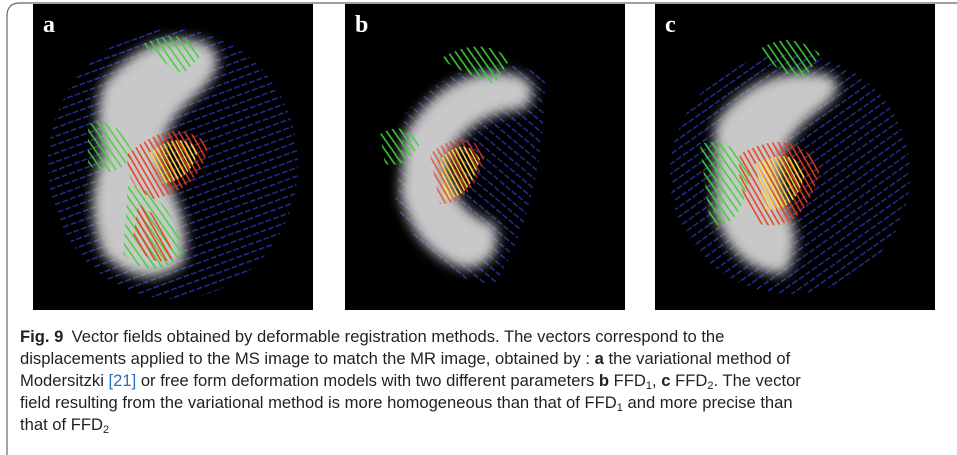 This screenshot has height=455, width=957. What do you see at coordinates (666, 380) in the screenshot?
I see `caption-panel-ref: c` at bounding box center [666, 380].